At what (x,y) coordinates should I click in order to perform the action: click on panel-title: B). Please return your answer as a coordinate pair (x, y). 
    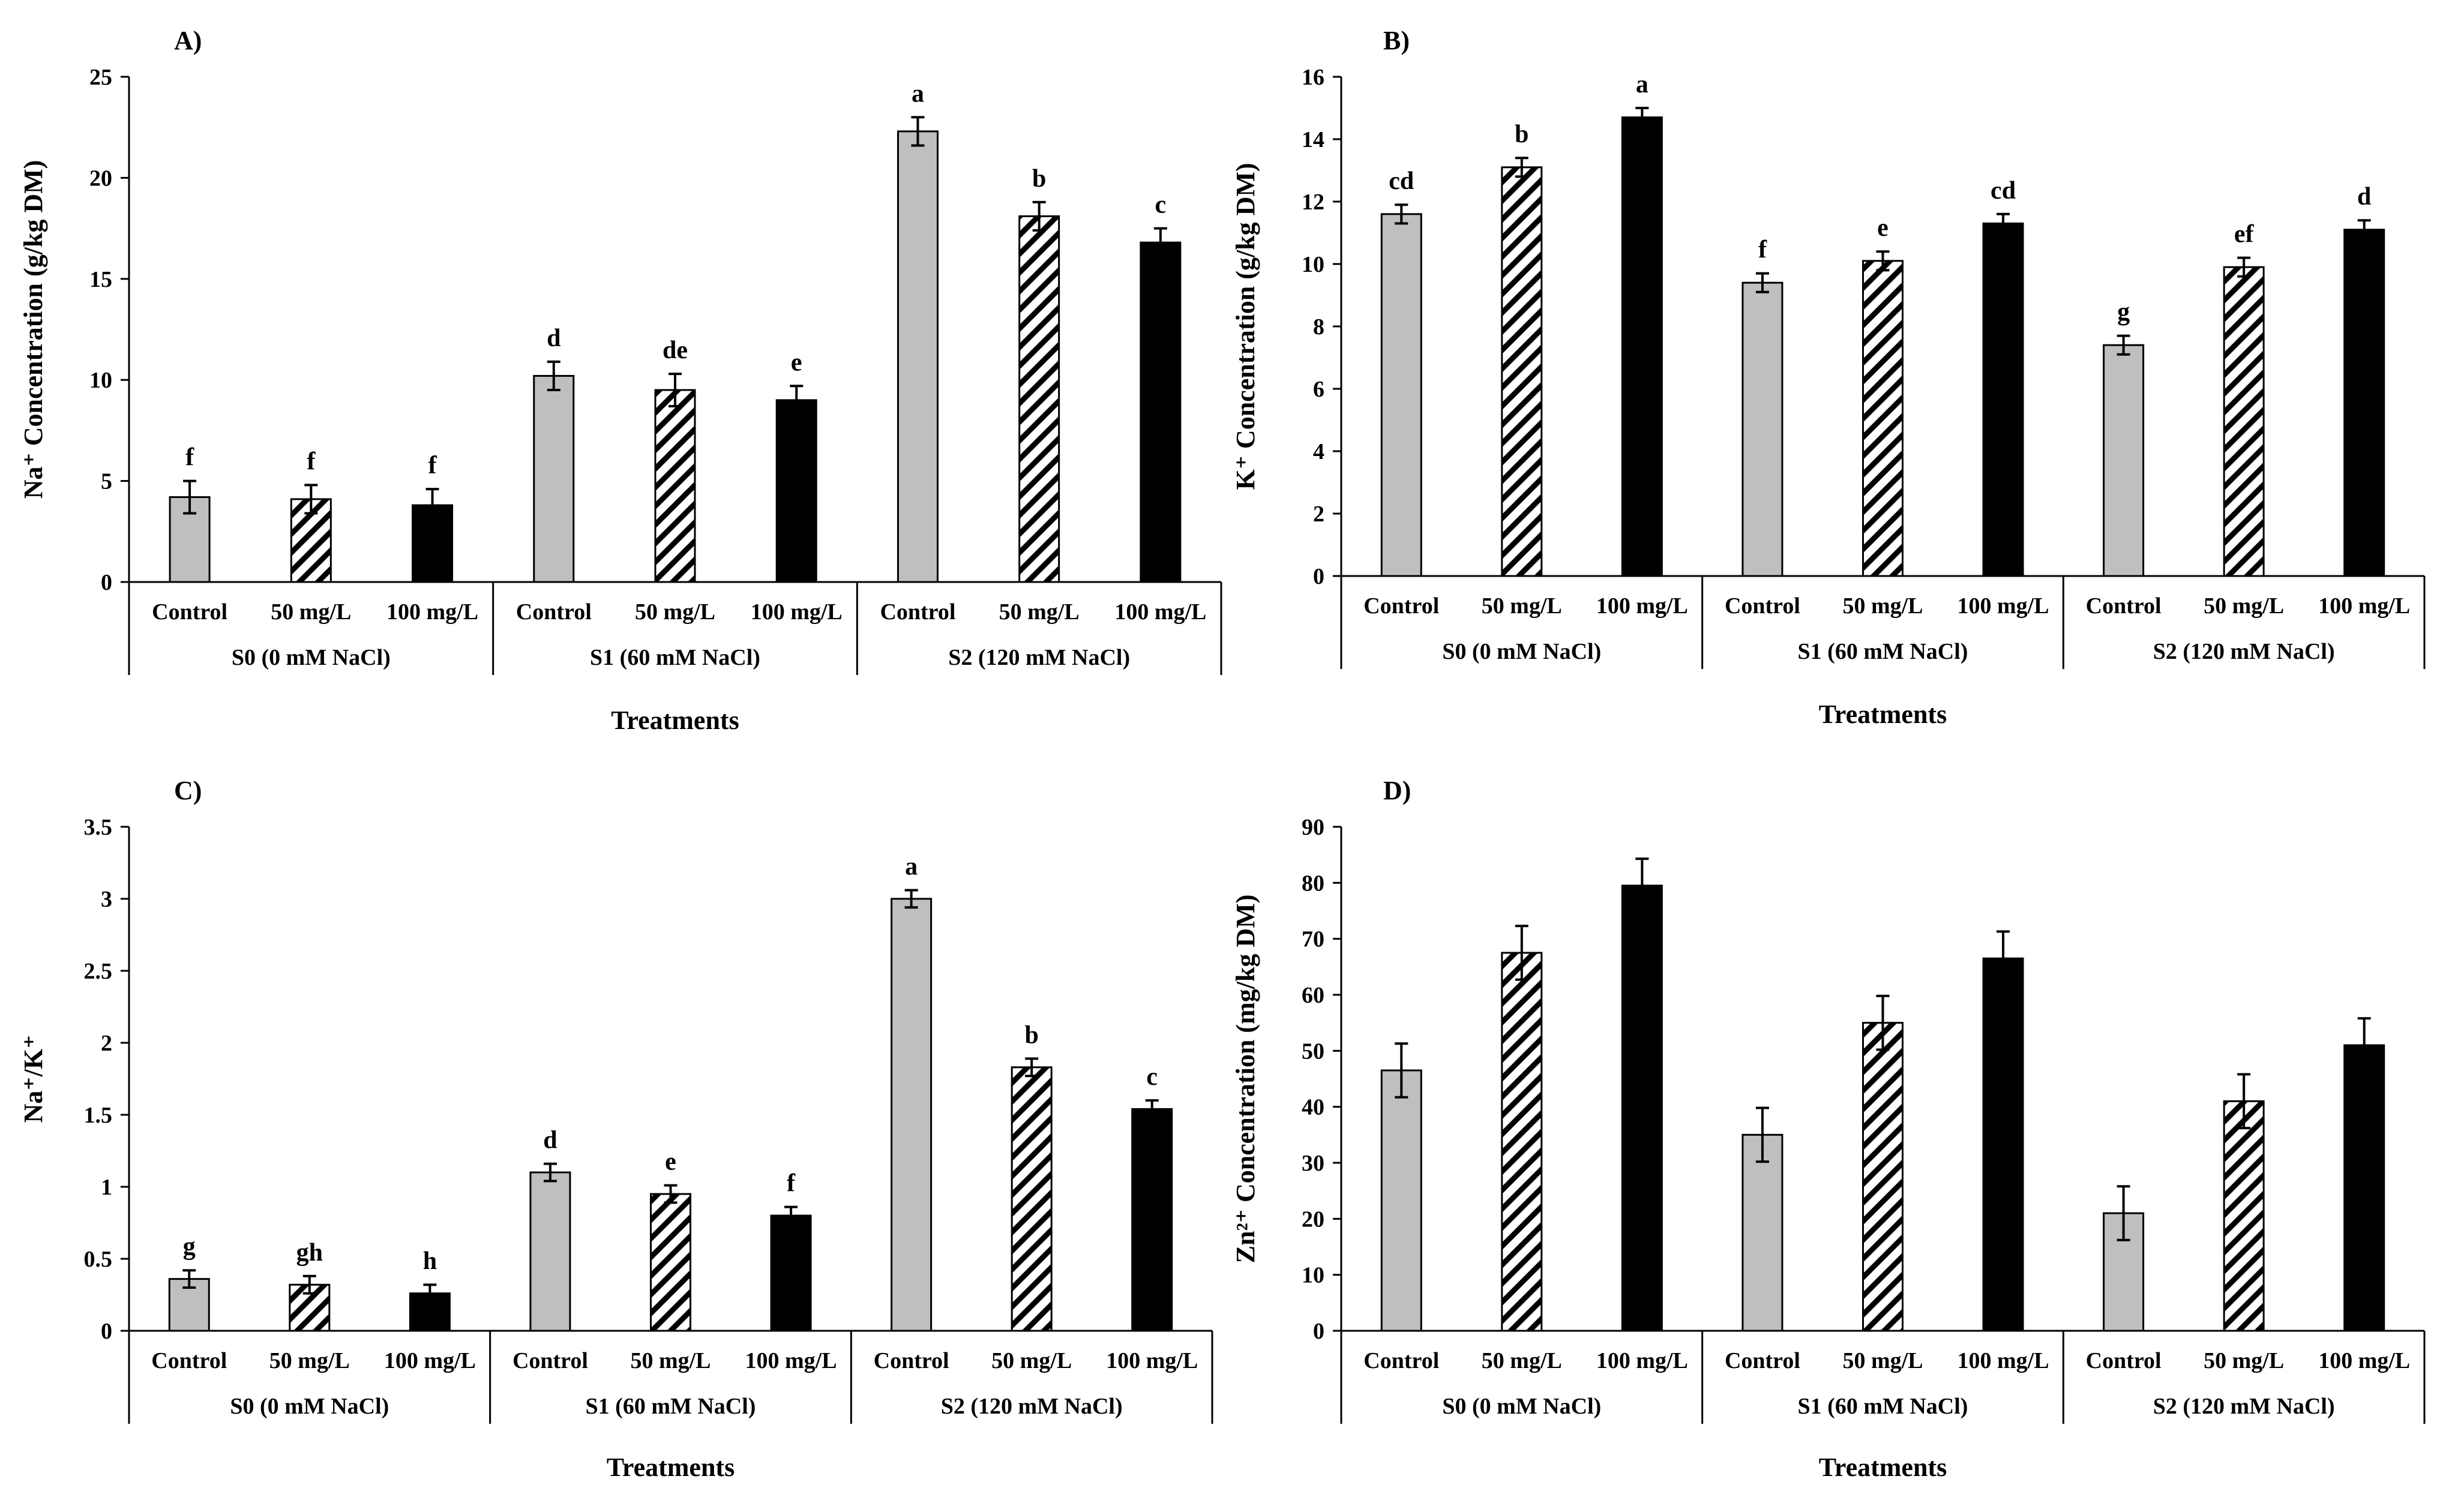
    Looking at the image, I should click on (1396, 40).